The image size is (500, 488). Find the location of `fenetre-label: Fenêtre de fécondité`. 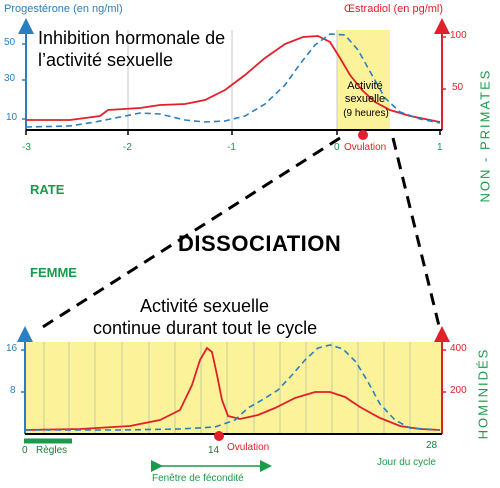

fenetre-label: Fenêtre de fécondité is located at coordinates (198, 478).